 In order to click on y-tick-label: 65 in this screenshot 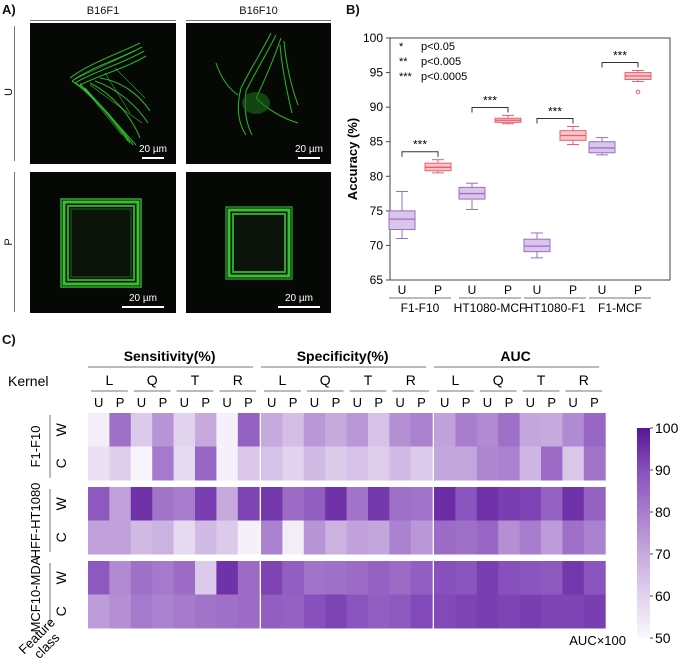, I will do `click(377, 280)`.